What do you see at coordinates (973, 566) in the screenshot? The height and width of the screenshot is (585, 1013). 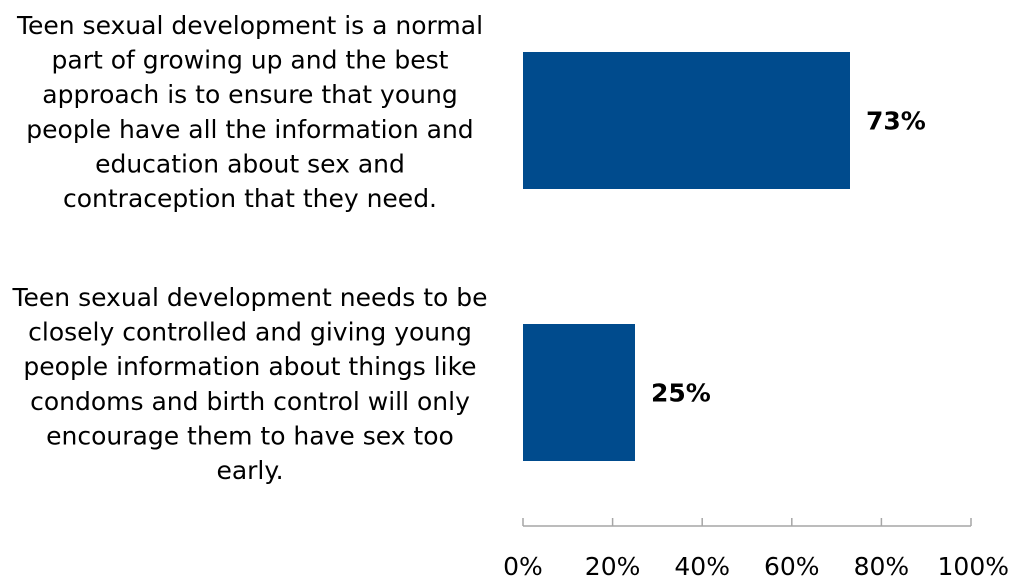 I see `x-tick-label: 100%` at bounding box center [973, 566].